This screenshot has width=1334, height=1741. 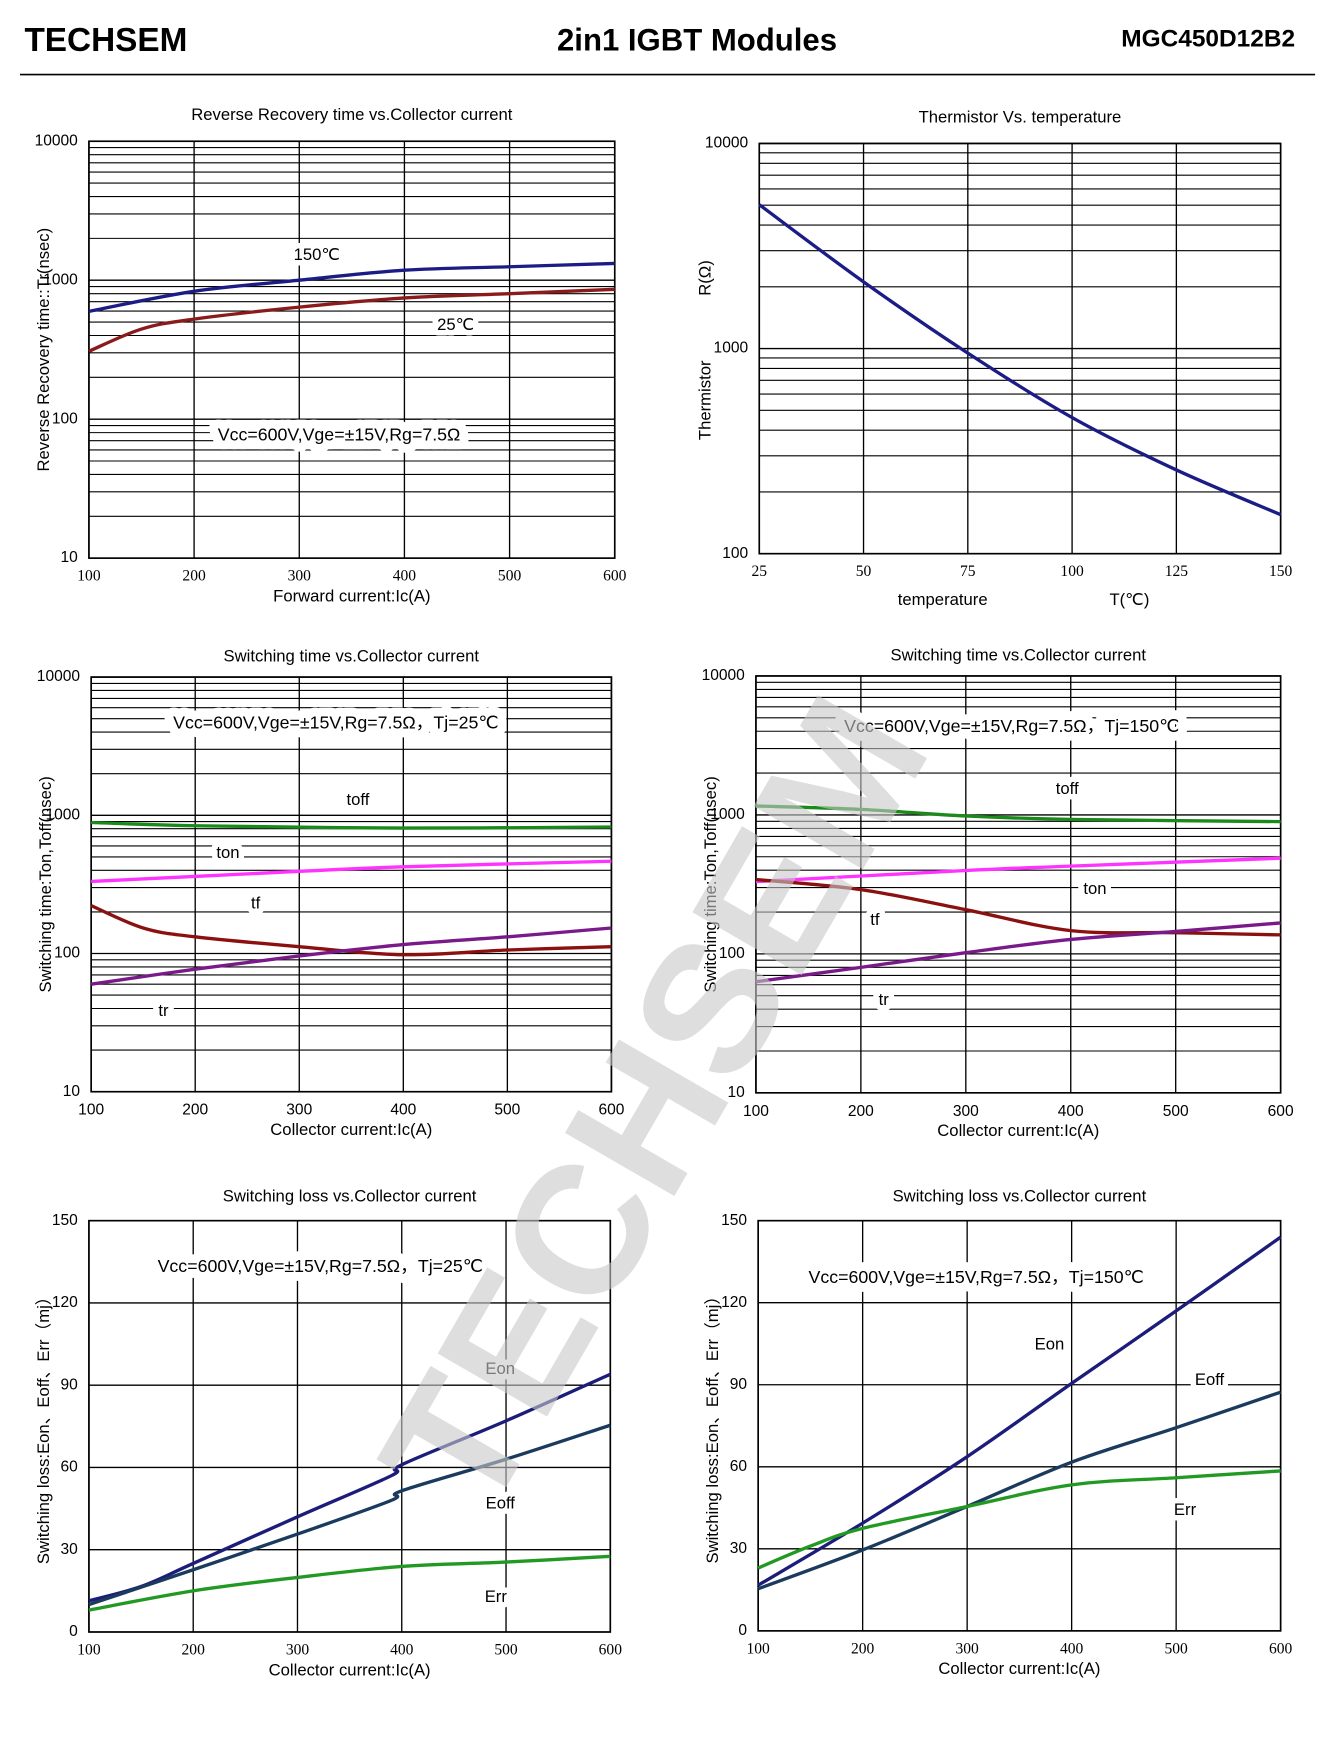 What do you see at coordinates (1208, 39) in the screenshot?
I see `part-number: MGC450D12B2` at bounding box center [1208, 39].